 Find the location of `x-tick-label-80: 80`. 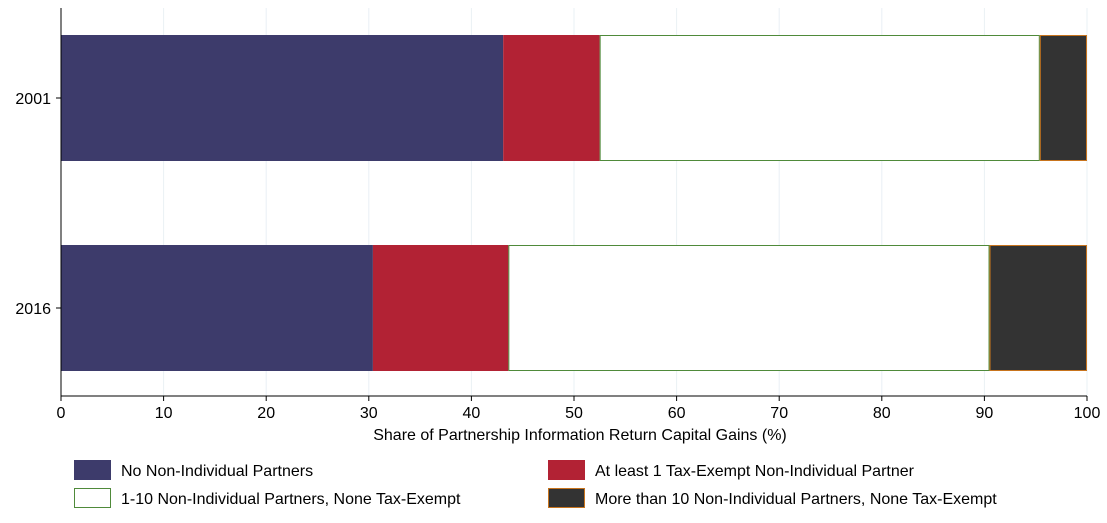

x-tick-label-80: 80 is located at coordinates (882, 413).